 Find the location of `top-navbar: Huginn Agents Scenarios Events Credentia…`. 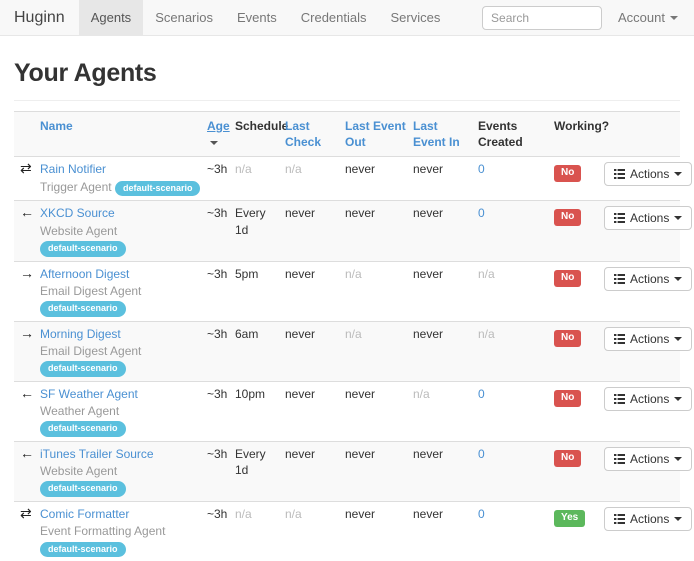

top-navbar: Huginn Agents Scenarios Events Credentia… is located at coordinates (347, 18).